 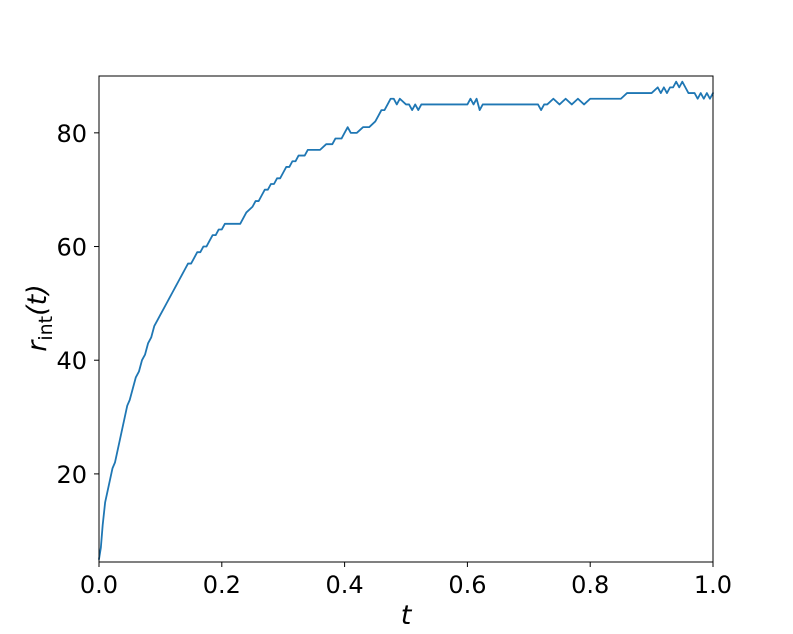 What do you see at coordinates (345, 585) in the screenshot?
I see `x-tick-label-2: 0.4` at bounding box center [345, 585].